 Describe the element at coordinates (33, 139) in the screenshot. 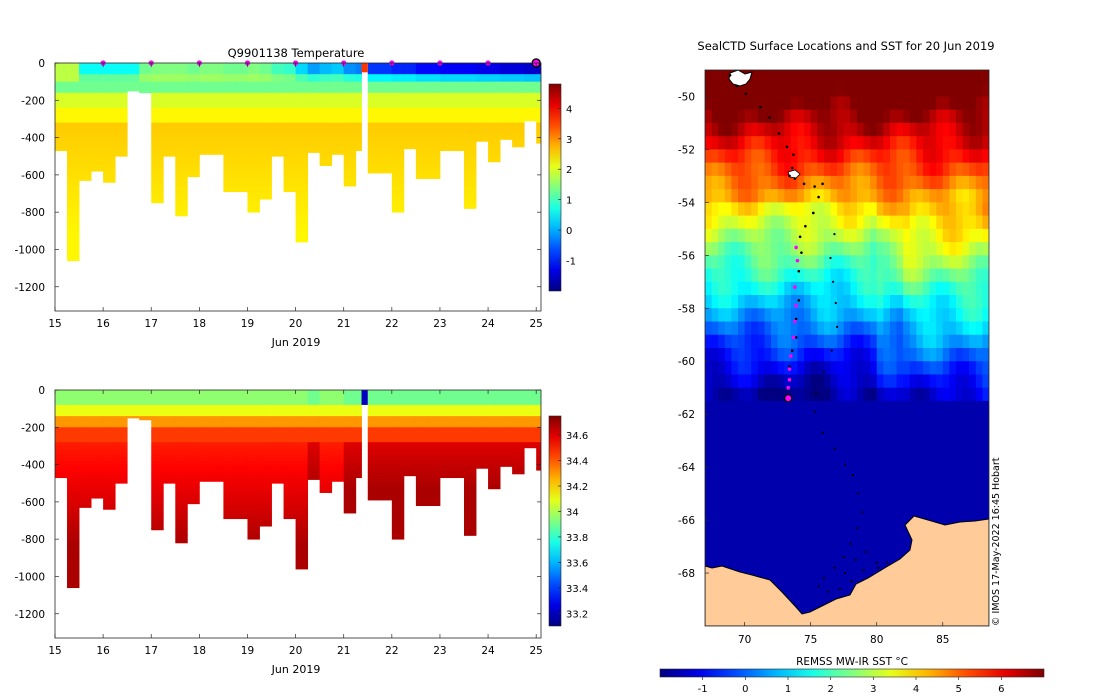

I see `y-tick-label: -400` at that location.